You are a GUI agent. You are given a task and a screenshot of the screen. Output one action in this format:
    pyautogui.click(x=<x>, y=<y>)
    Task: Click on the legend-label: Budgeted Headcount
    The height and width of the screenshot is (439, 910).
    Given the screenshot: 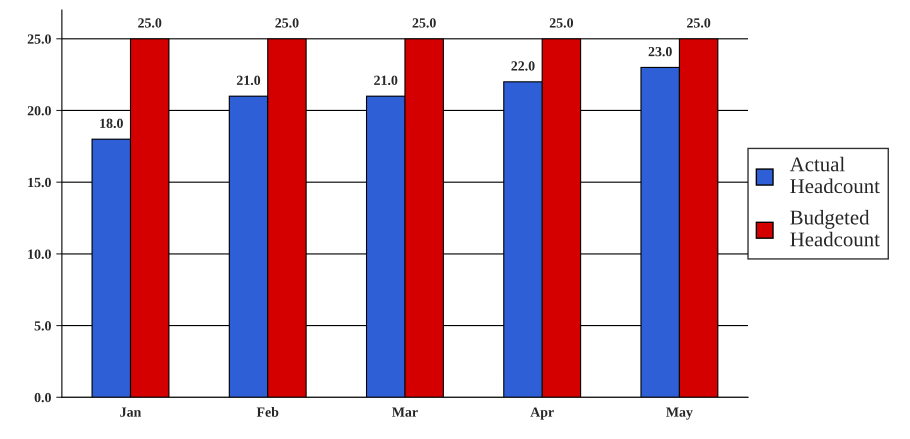 What is the action you would take?
    pyautogui.click(x=835, y=228)
    